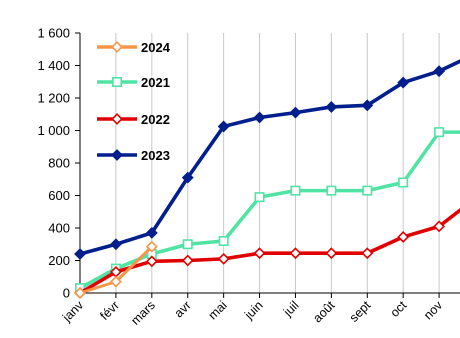 The image size is (460, 338). Describe the element at coordinates (59, 228) in the screenshot. I see `y-tick-label: 400` at that location.